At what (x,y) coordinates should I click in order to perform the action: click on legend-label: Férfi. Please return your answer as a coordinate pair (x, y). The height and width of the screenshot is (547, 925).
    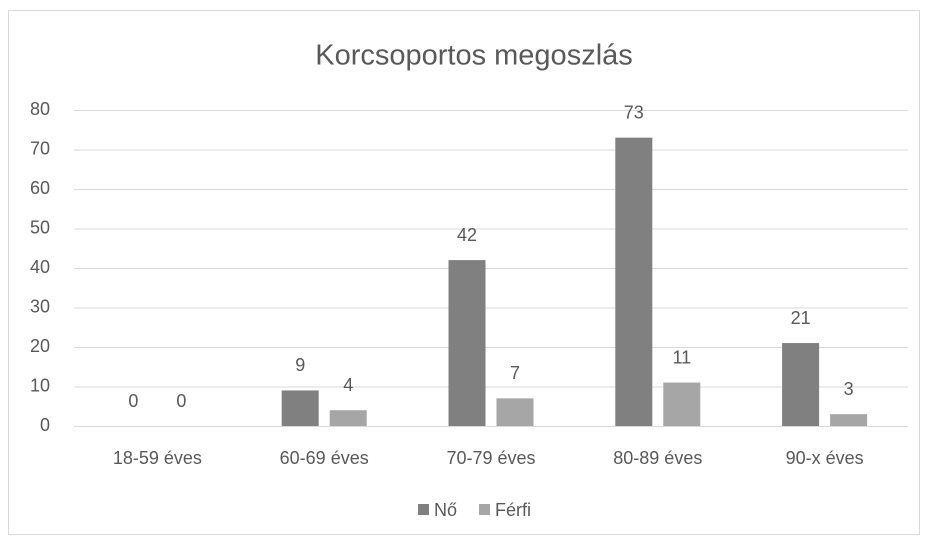
    Looking at the image, I should click on (513, 510).